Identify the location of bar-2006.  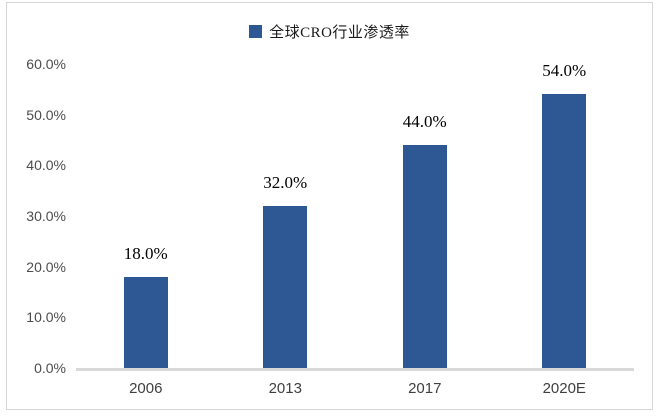
(145, 322).